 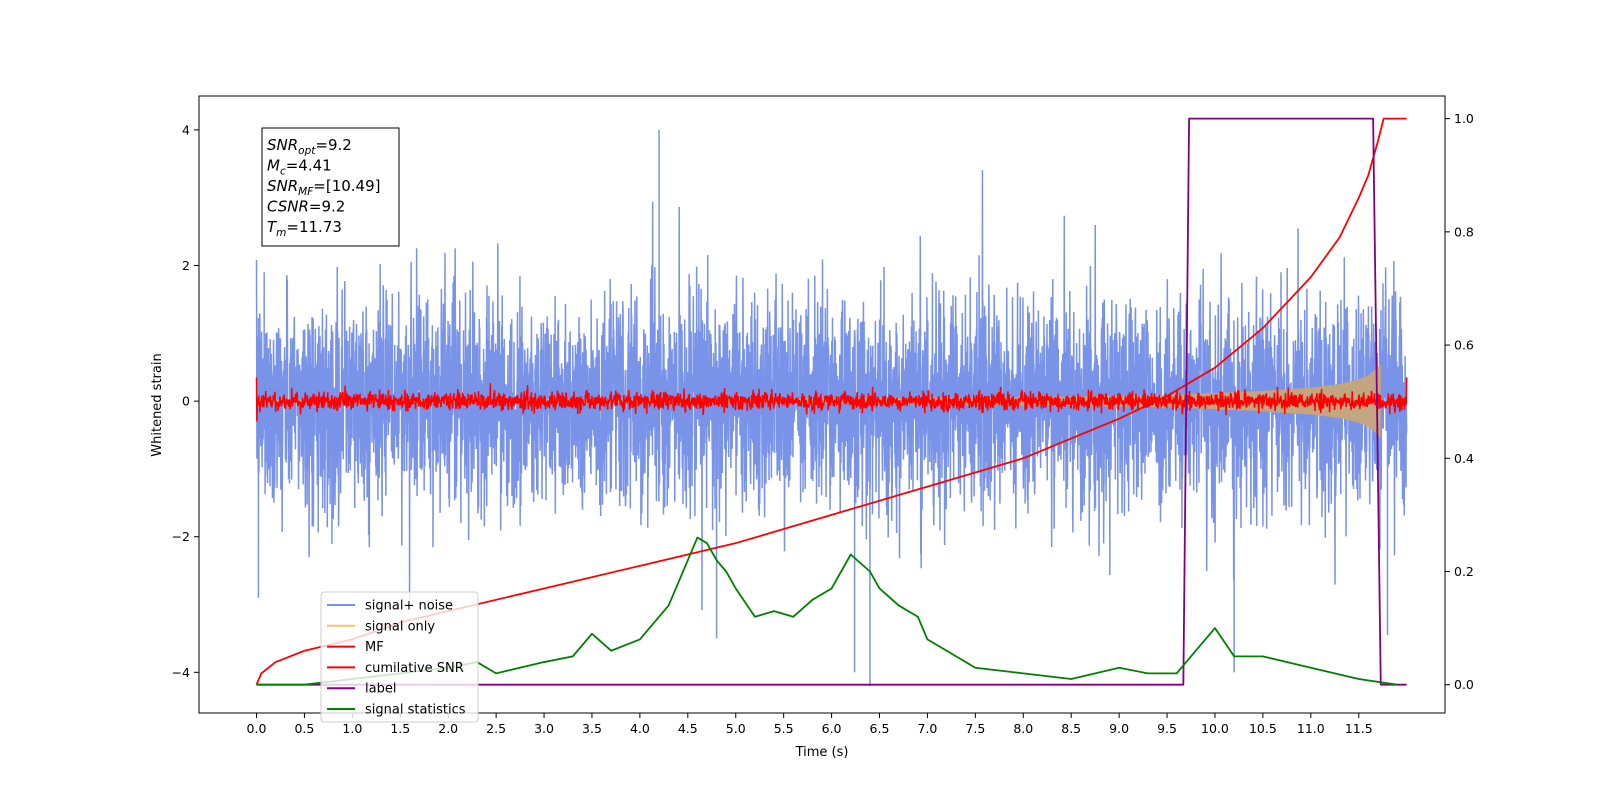 I want to click on y-right-tick-label: 0.6, so click(x=1464, y=345).